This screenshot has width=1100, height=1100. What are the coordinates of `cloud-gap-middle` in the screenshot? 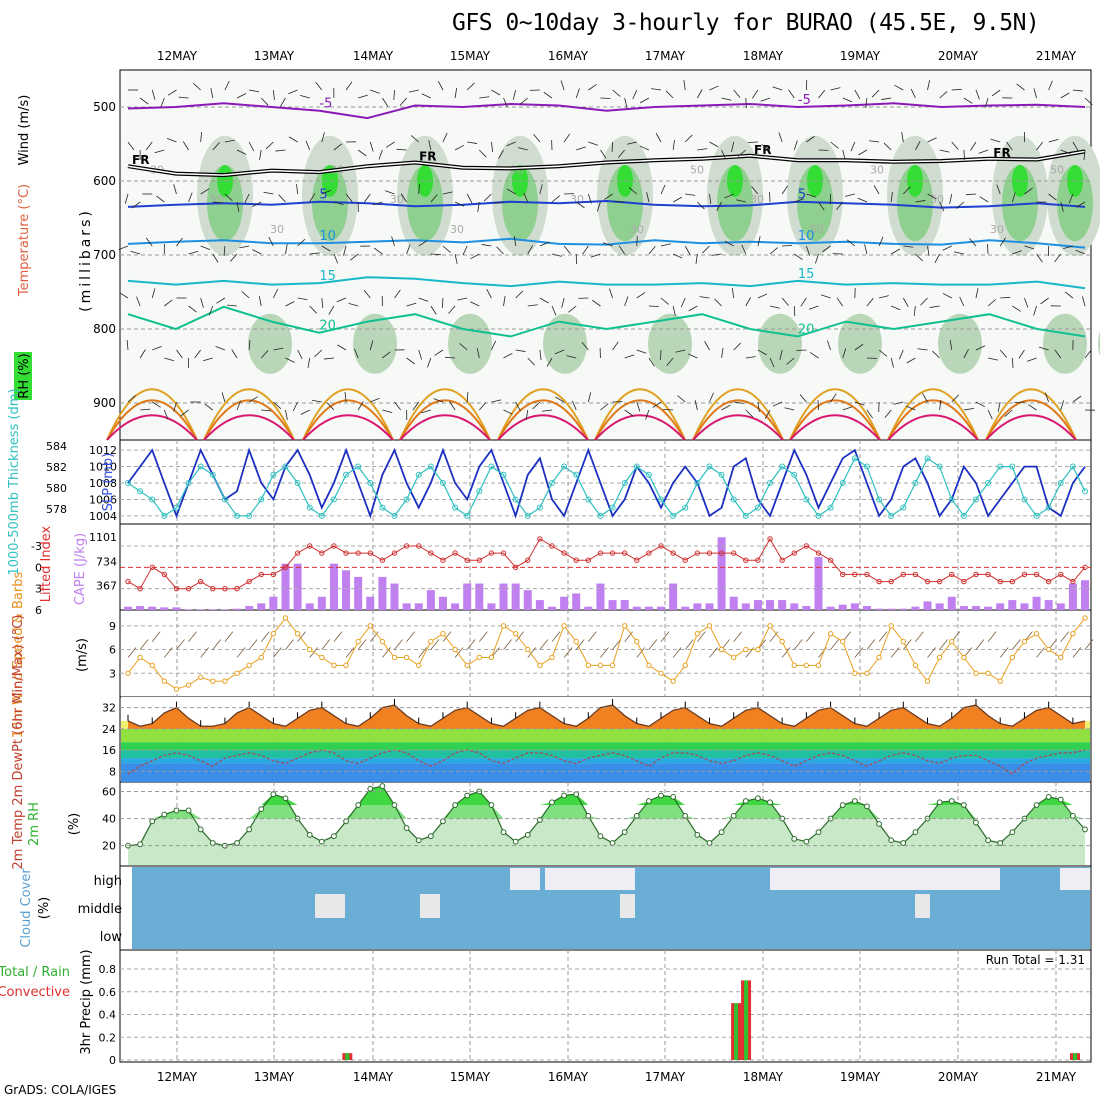 It's located at (430, 906).